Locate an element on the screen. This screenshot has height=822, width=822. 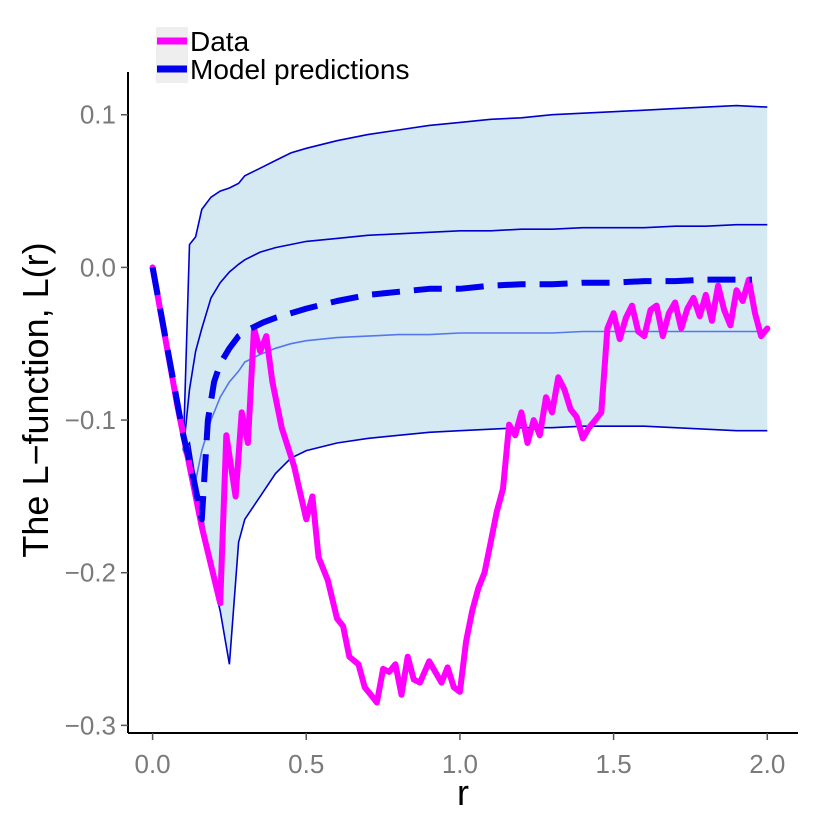
x-ticks: 0.0 0.5 1.0 1.5 2.0 is located at coordinates (460, 756).